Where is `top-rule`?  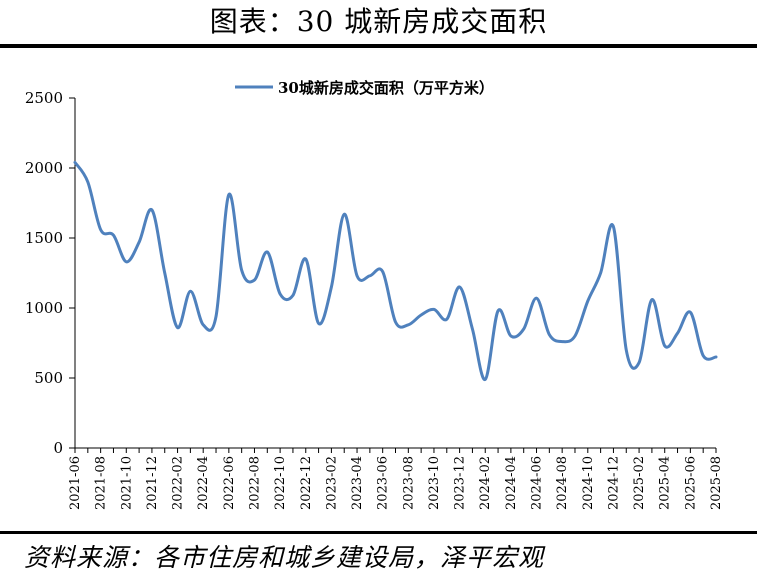 top-rule is located at coordinates (378, 46).